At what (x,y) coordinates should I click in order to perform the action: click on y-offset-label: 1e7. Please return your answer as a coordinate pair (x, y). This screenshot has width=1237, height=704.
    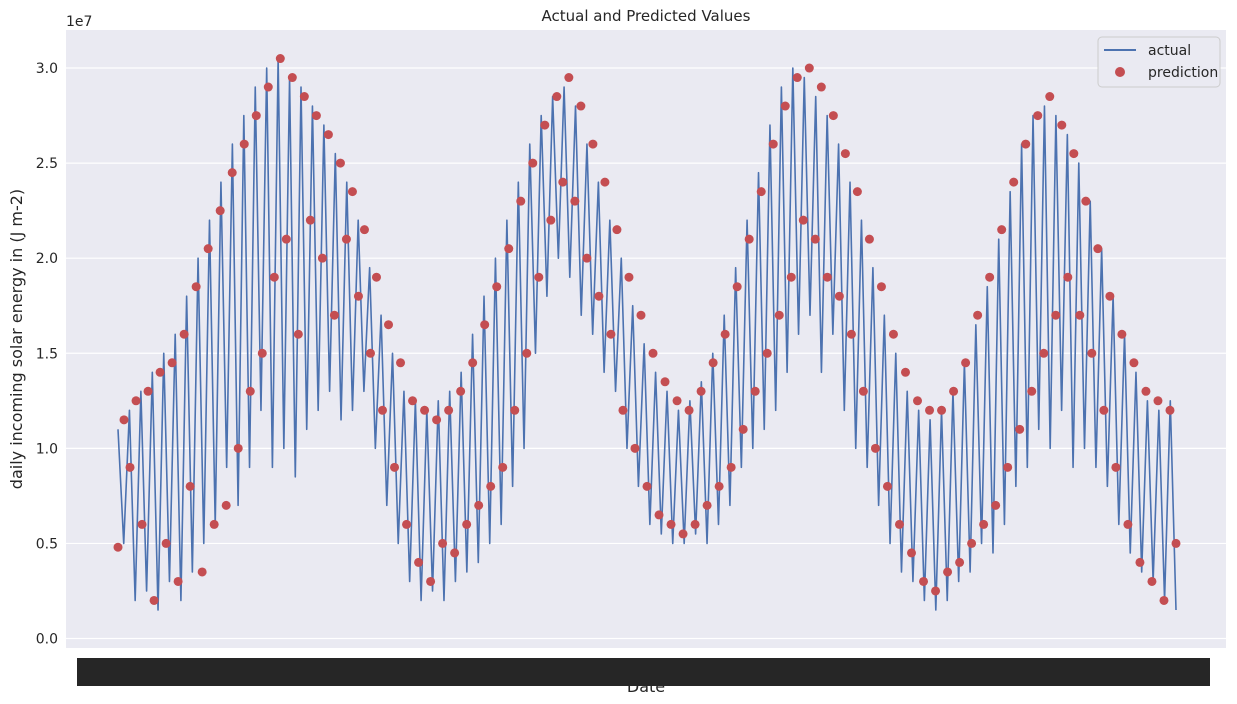
    Looking at the image, I should click on (79, 22).